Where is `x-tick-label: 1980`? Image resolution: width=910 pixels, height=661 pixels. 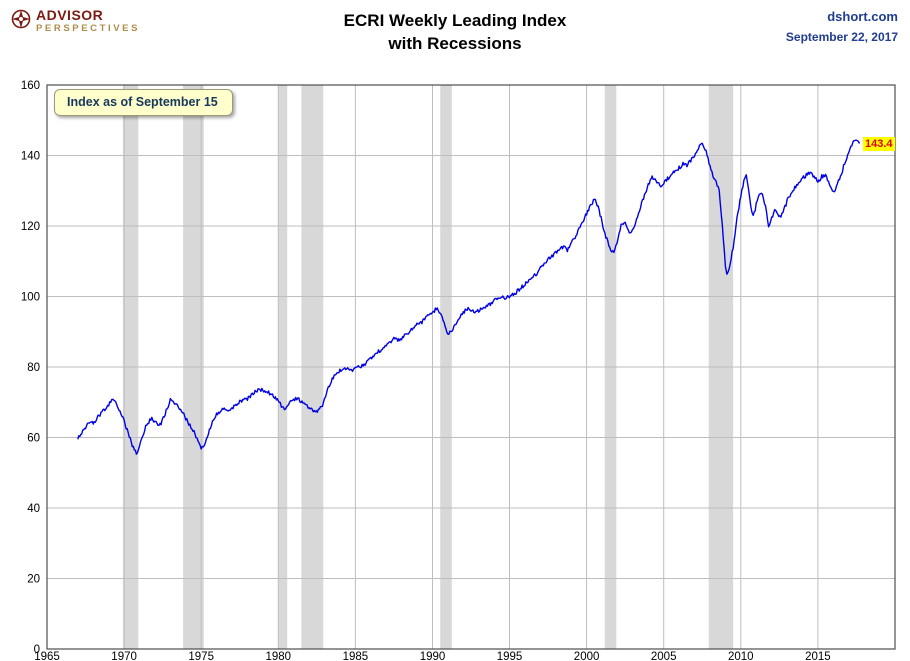
x-tick-label: 1980 is located at coordinates (279, 656).